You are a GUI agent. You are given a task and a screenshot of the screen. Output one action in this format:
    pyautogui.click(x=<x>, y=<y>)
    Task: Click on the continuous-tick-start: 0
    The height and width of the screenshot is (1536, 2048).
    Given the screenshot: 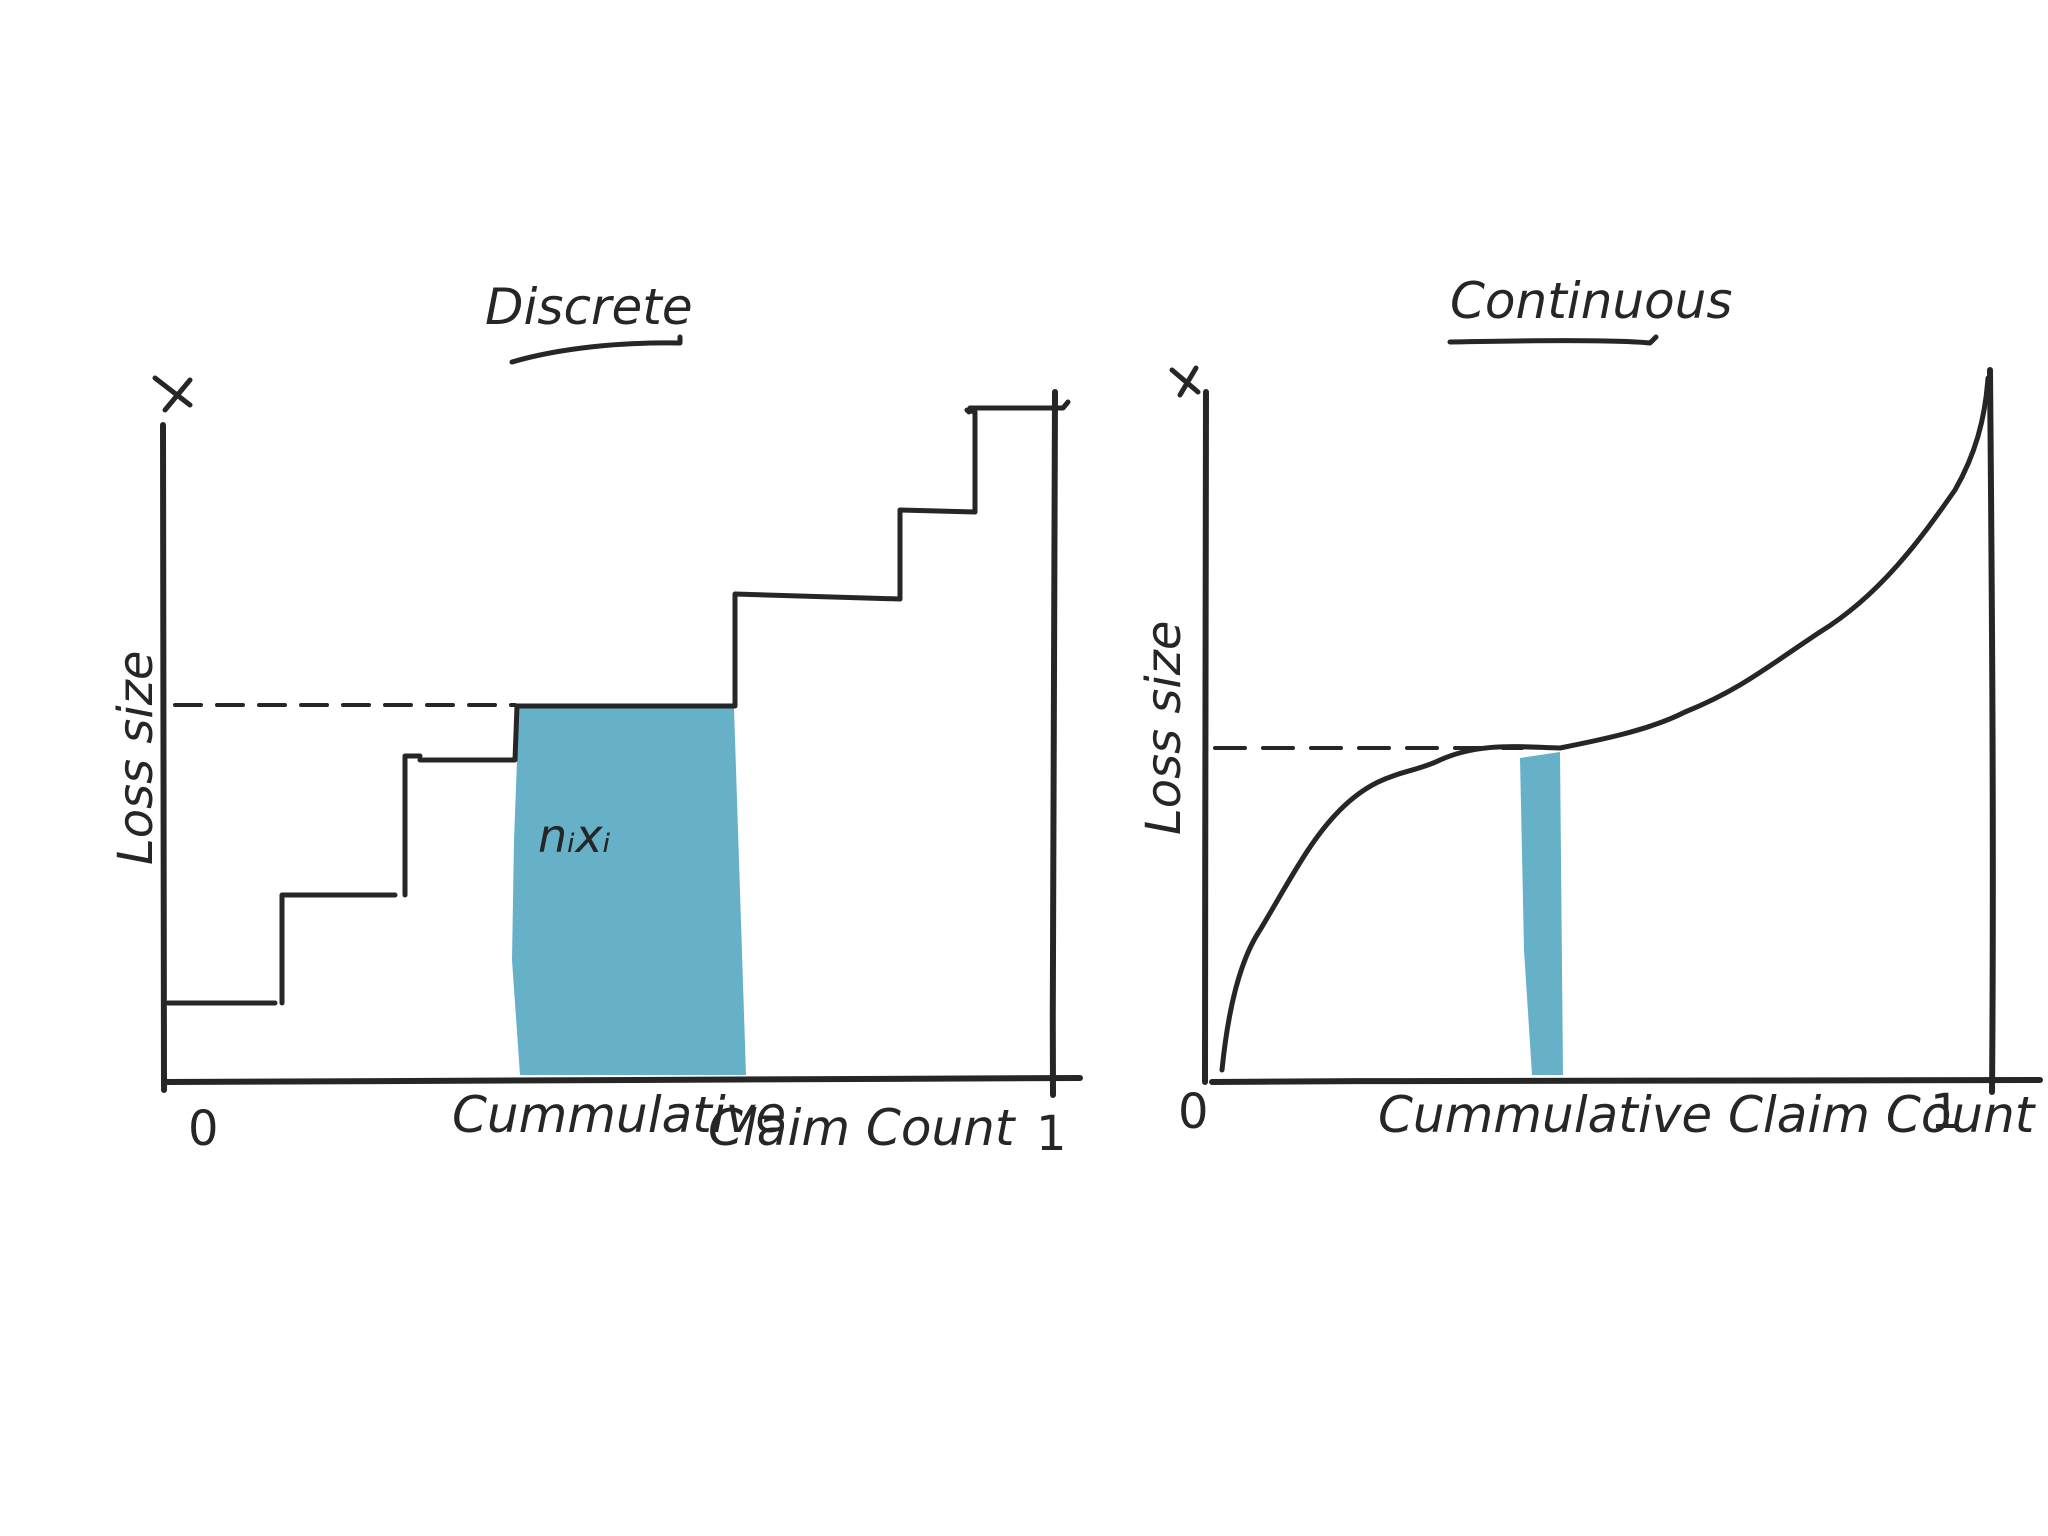 What is the action you would take?
    pyautogui.click(x=1193, y=1112)
    